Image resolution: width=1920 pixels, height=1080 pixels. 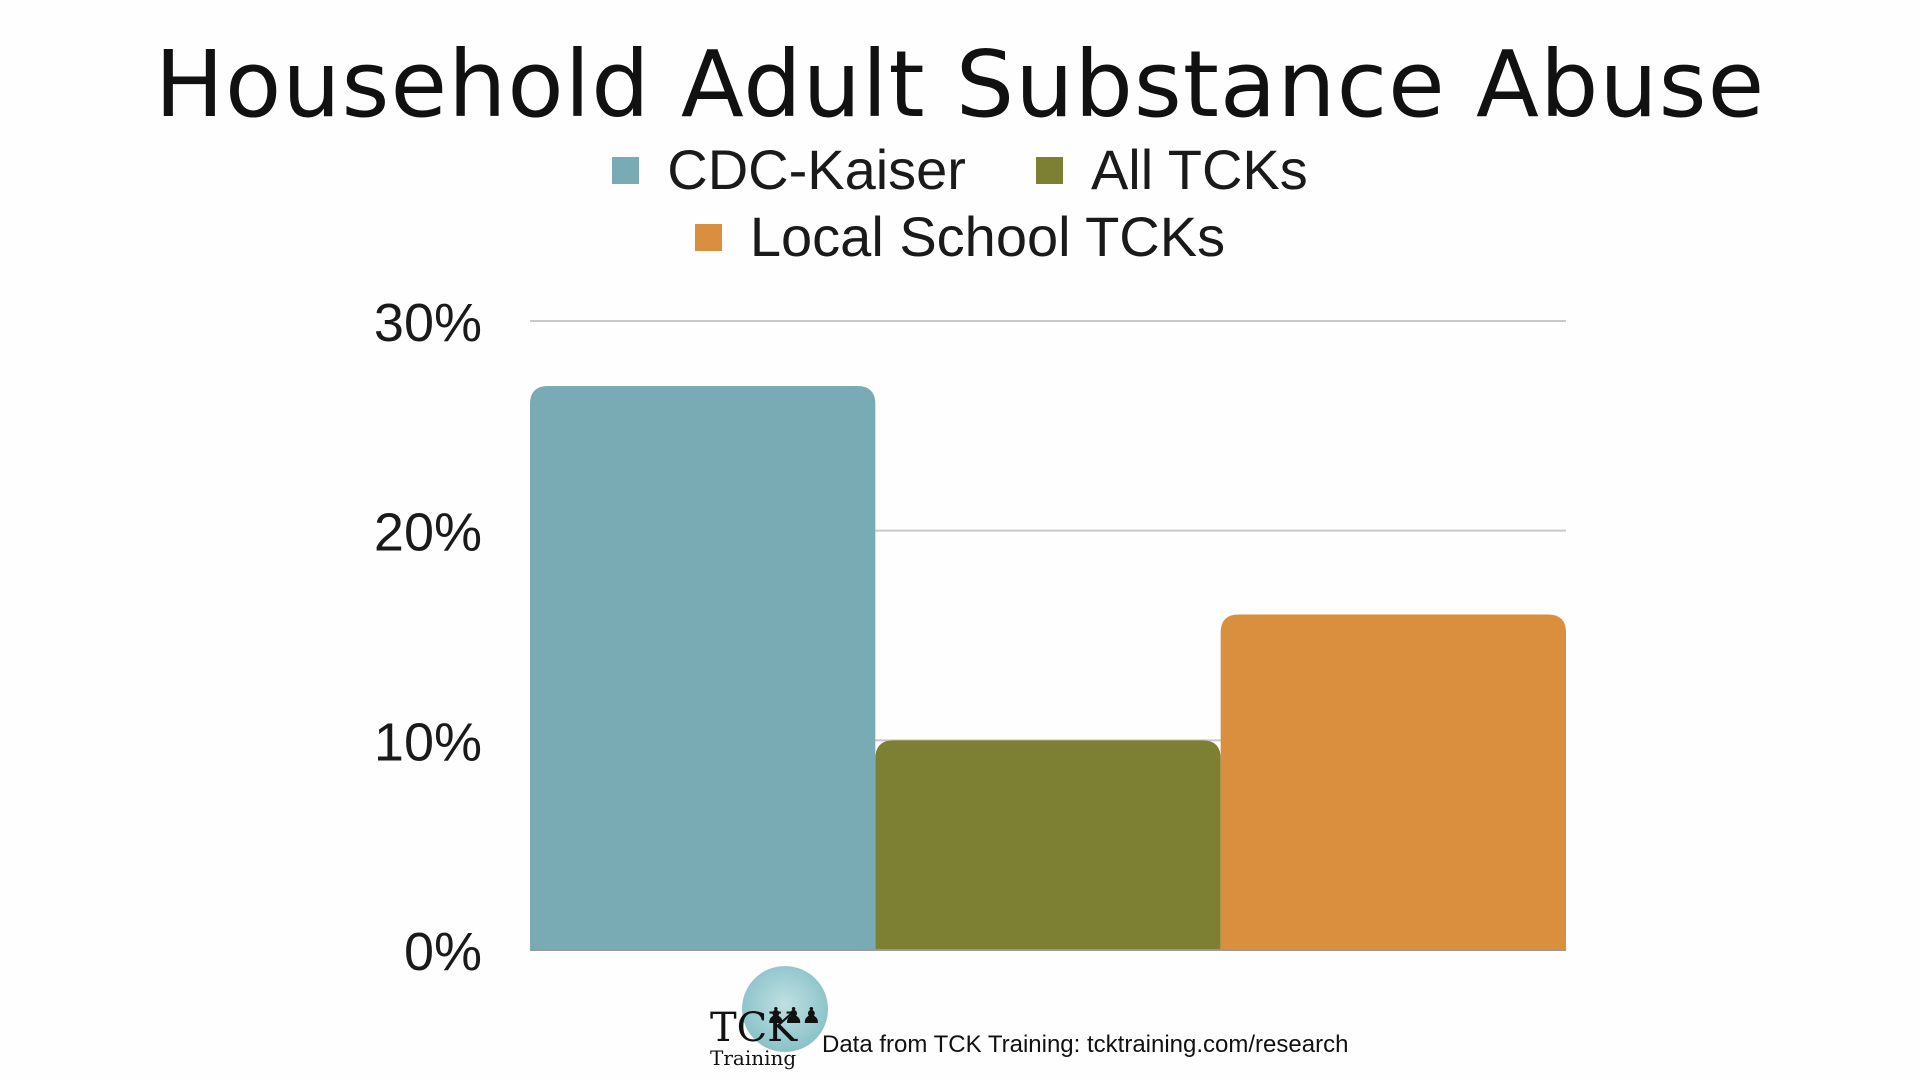 What do you see at coordinates (626, 170) in the screenshot?
I see `legend-swatch-cdc-kaiser` at bounding box center [626, 170].